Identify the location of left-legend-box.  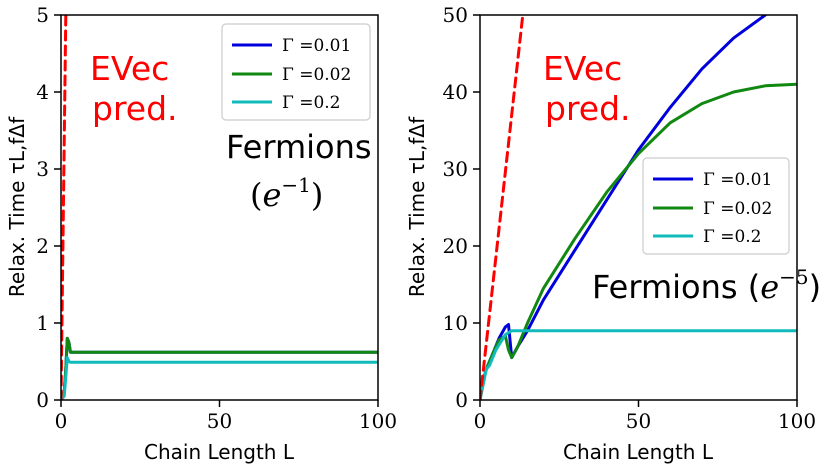
(296, 72).